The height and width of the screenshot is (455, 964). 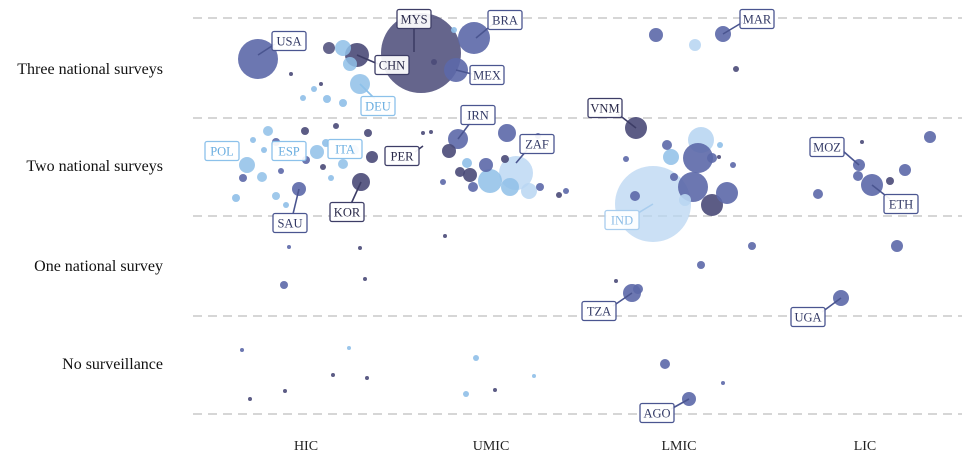 I want to click on tag-box-eth, so click(x=901, y=204).